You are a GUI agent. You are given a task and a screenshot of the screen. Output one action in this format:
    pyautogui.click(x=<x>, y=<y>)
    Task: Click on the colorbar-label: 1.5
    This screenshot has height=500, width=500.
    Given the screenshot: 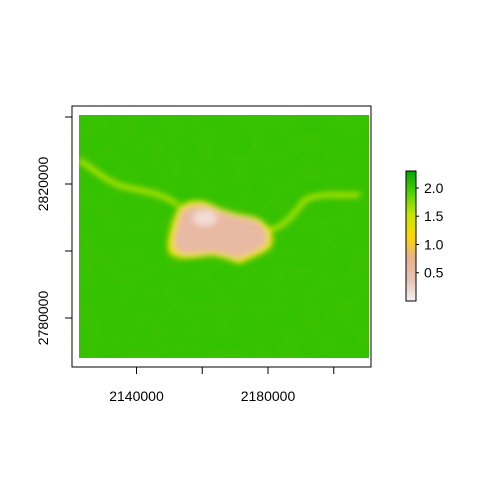 What is the action you would take?
    pyautogui.click(x=434, y=216)
    